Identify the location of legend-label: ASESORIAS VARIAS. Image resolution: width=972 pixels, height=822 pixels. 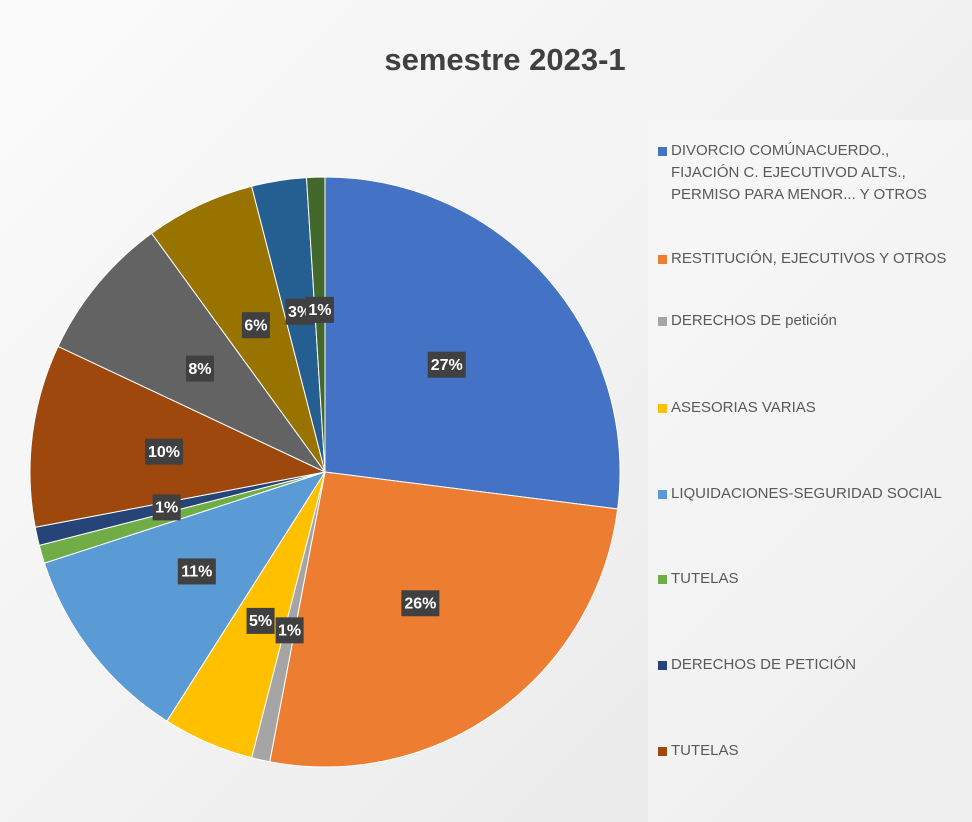
(743, 407).